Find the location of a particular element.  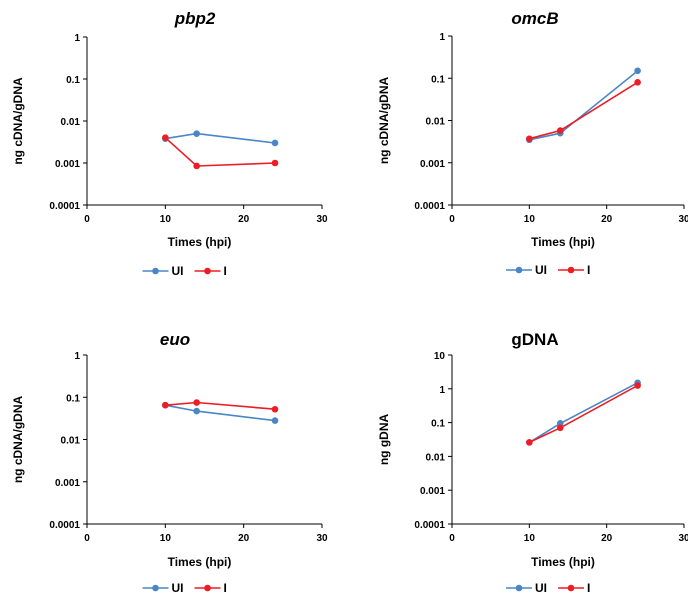

chart-title: gDNA is located at coordinates (534, 339).